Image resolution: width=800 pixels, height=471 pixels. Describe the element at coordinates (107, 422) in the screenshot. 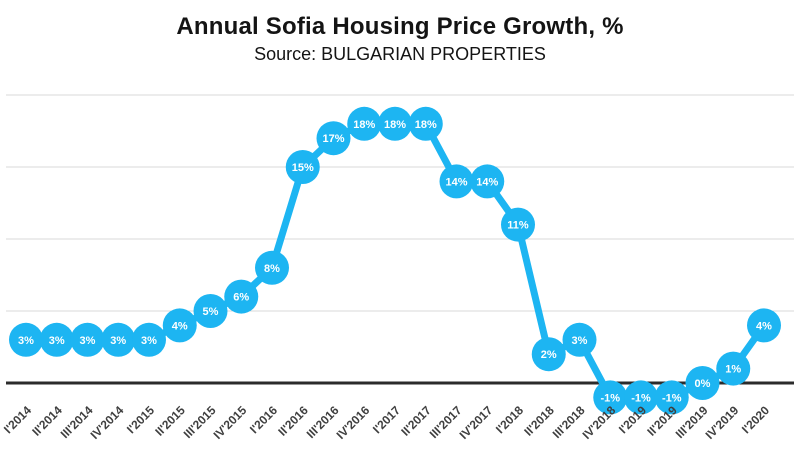

I see `x-axis-label: IV'2014` at that location.